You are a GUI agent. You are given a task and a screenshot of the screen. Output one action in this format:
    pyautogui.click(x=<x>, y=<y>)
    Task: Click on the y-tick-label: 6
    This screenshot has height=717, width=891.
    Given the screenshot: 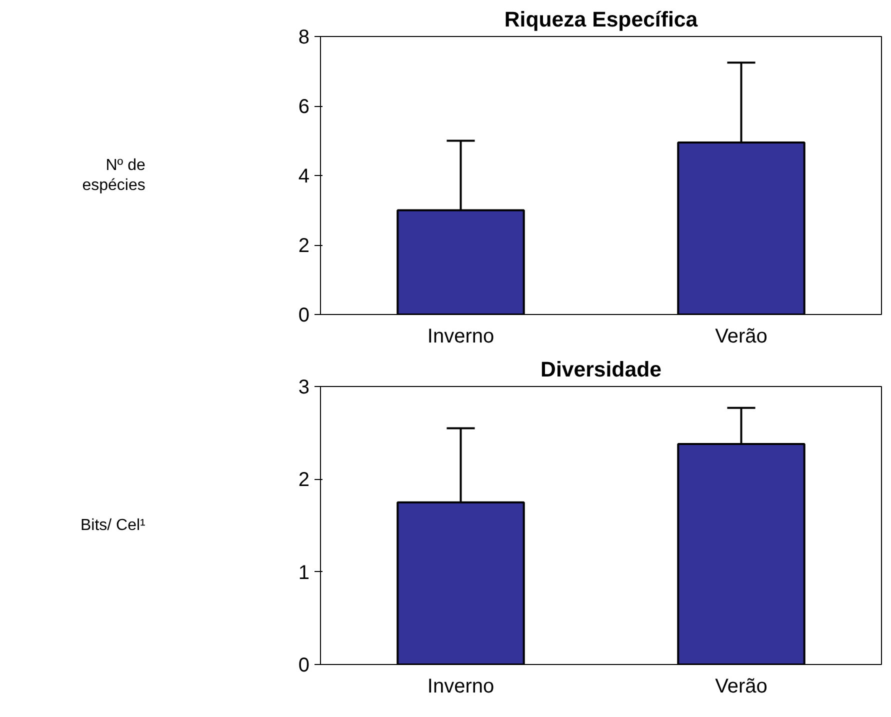 What is the action you would take?
    pyautogui.click(x=304, y=107)
    